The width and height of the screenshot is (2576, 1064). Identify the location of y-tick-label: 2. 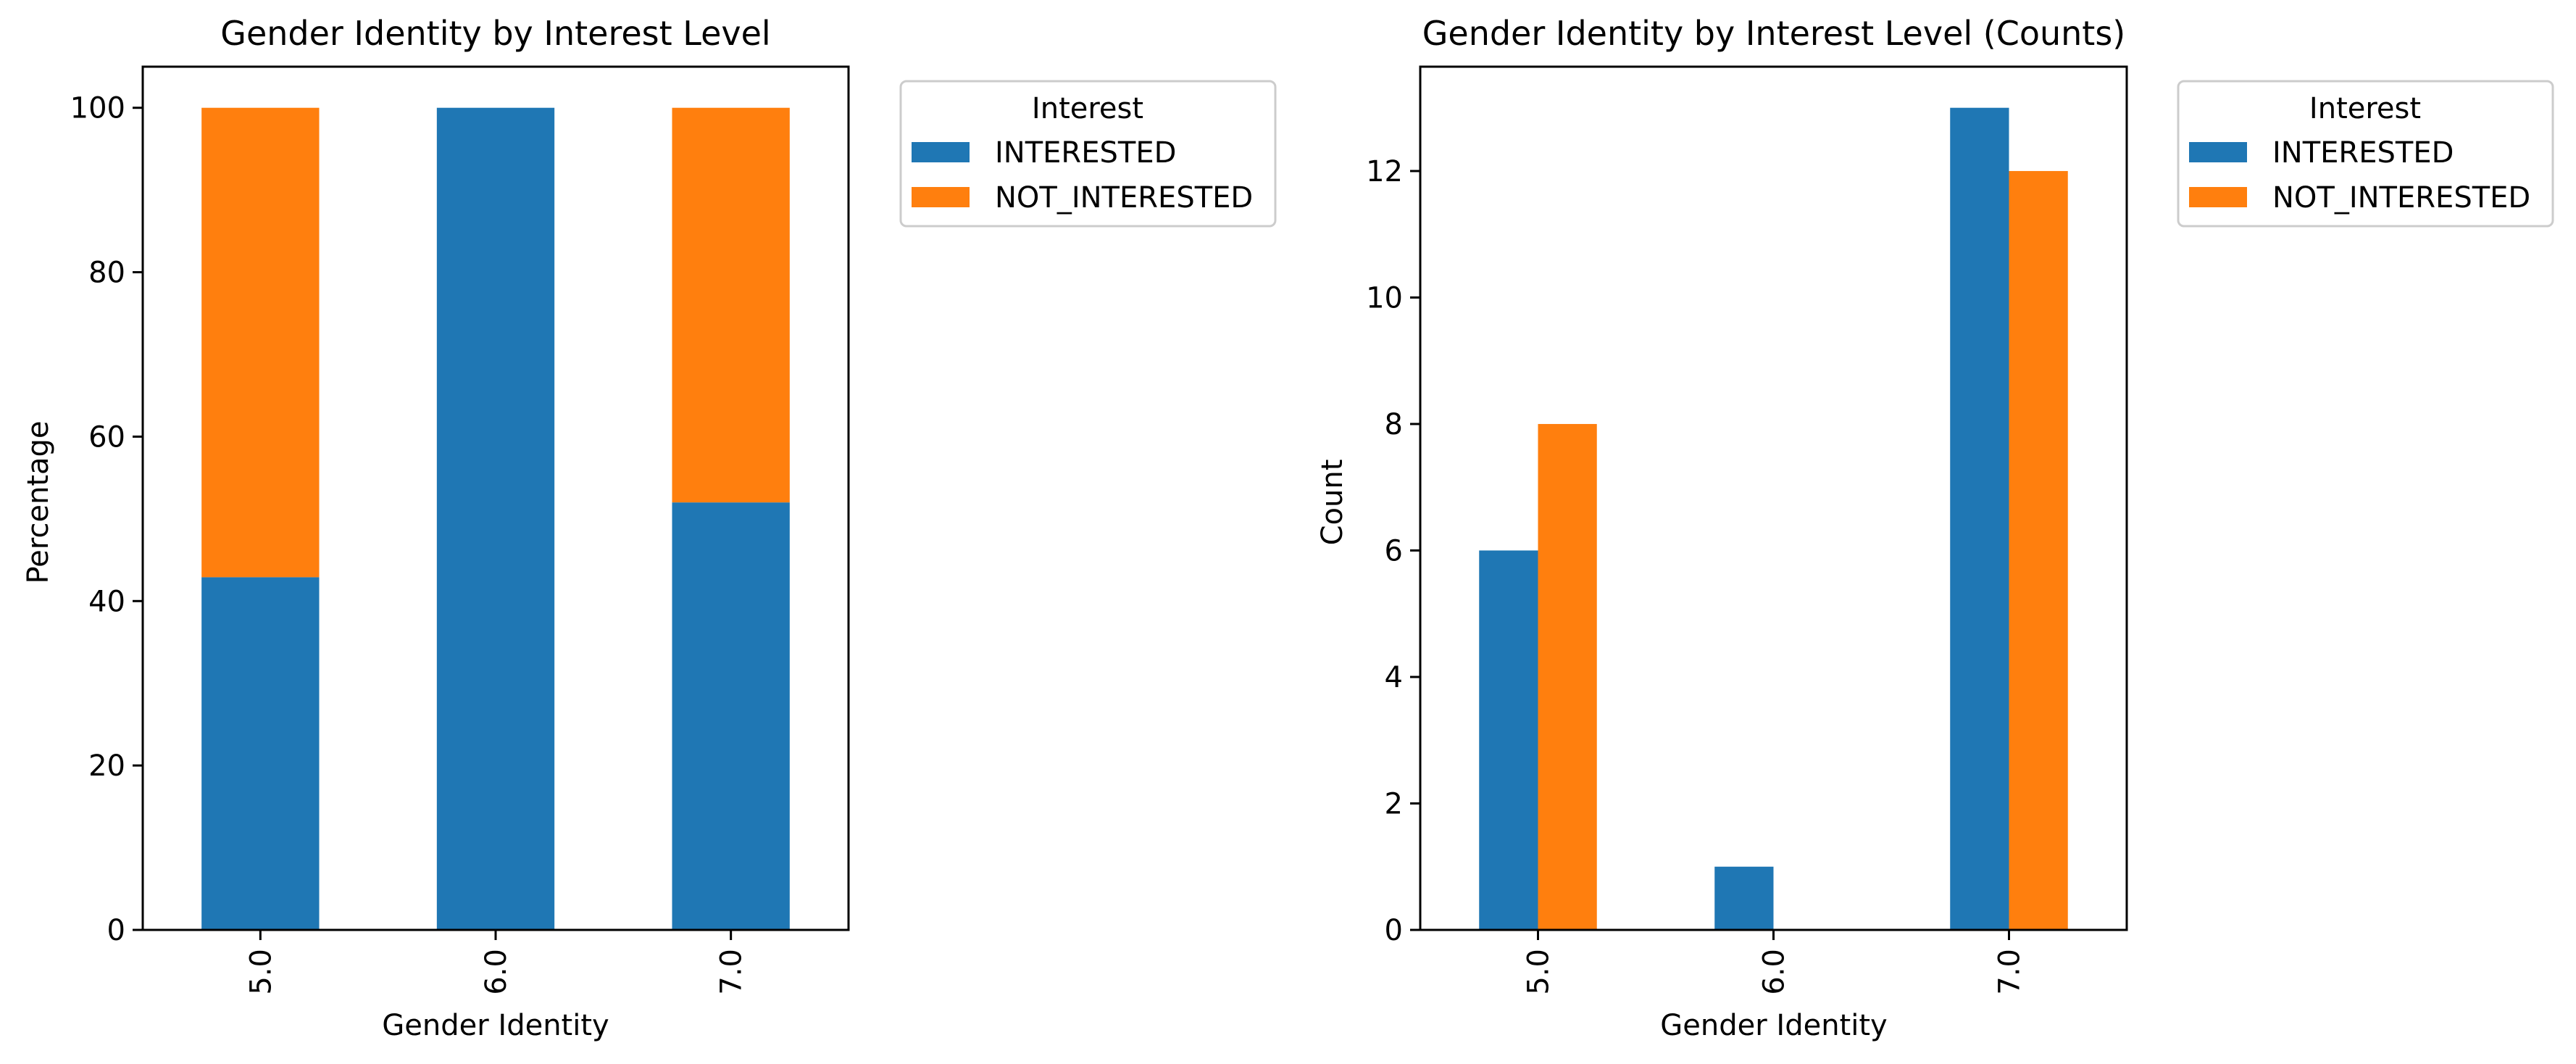
(1394, 804).